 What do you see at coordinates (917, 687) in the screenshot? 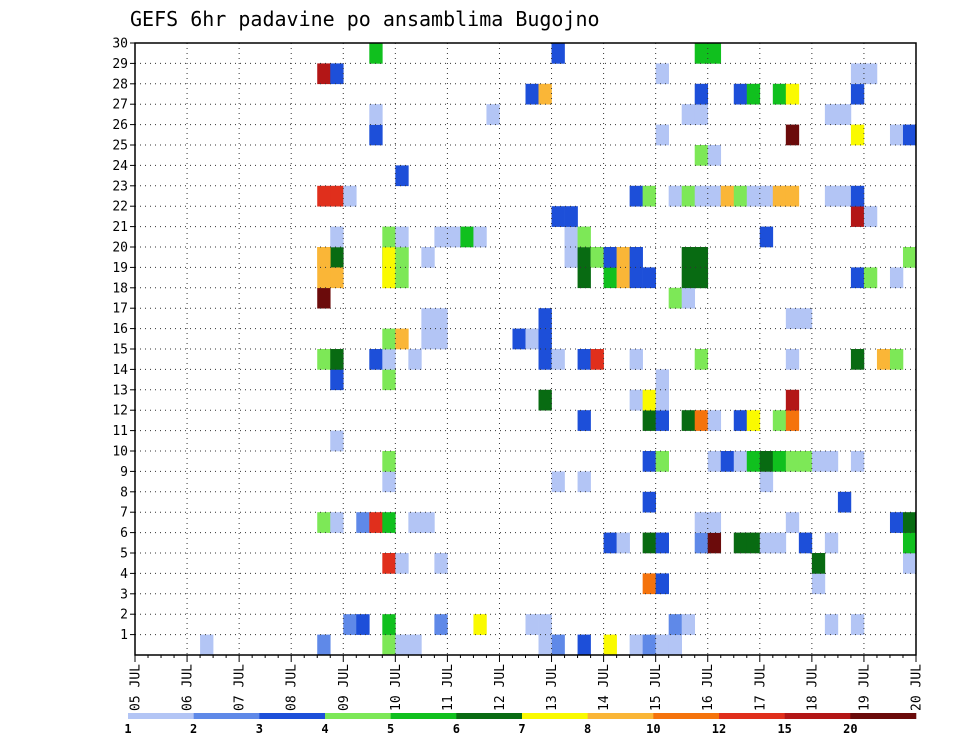
I see `x-tick-label: 20 JUL` at bounding box center [917, 687].